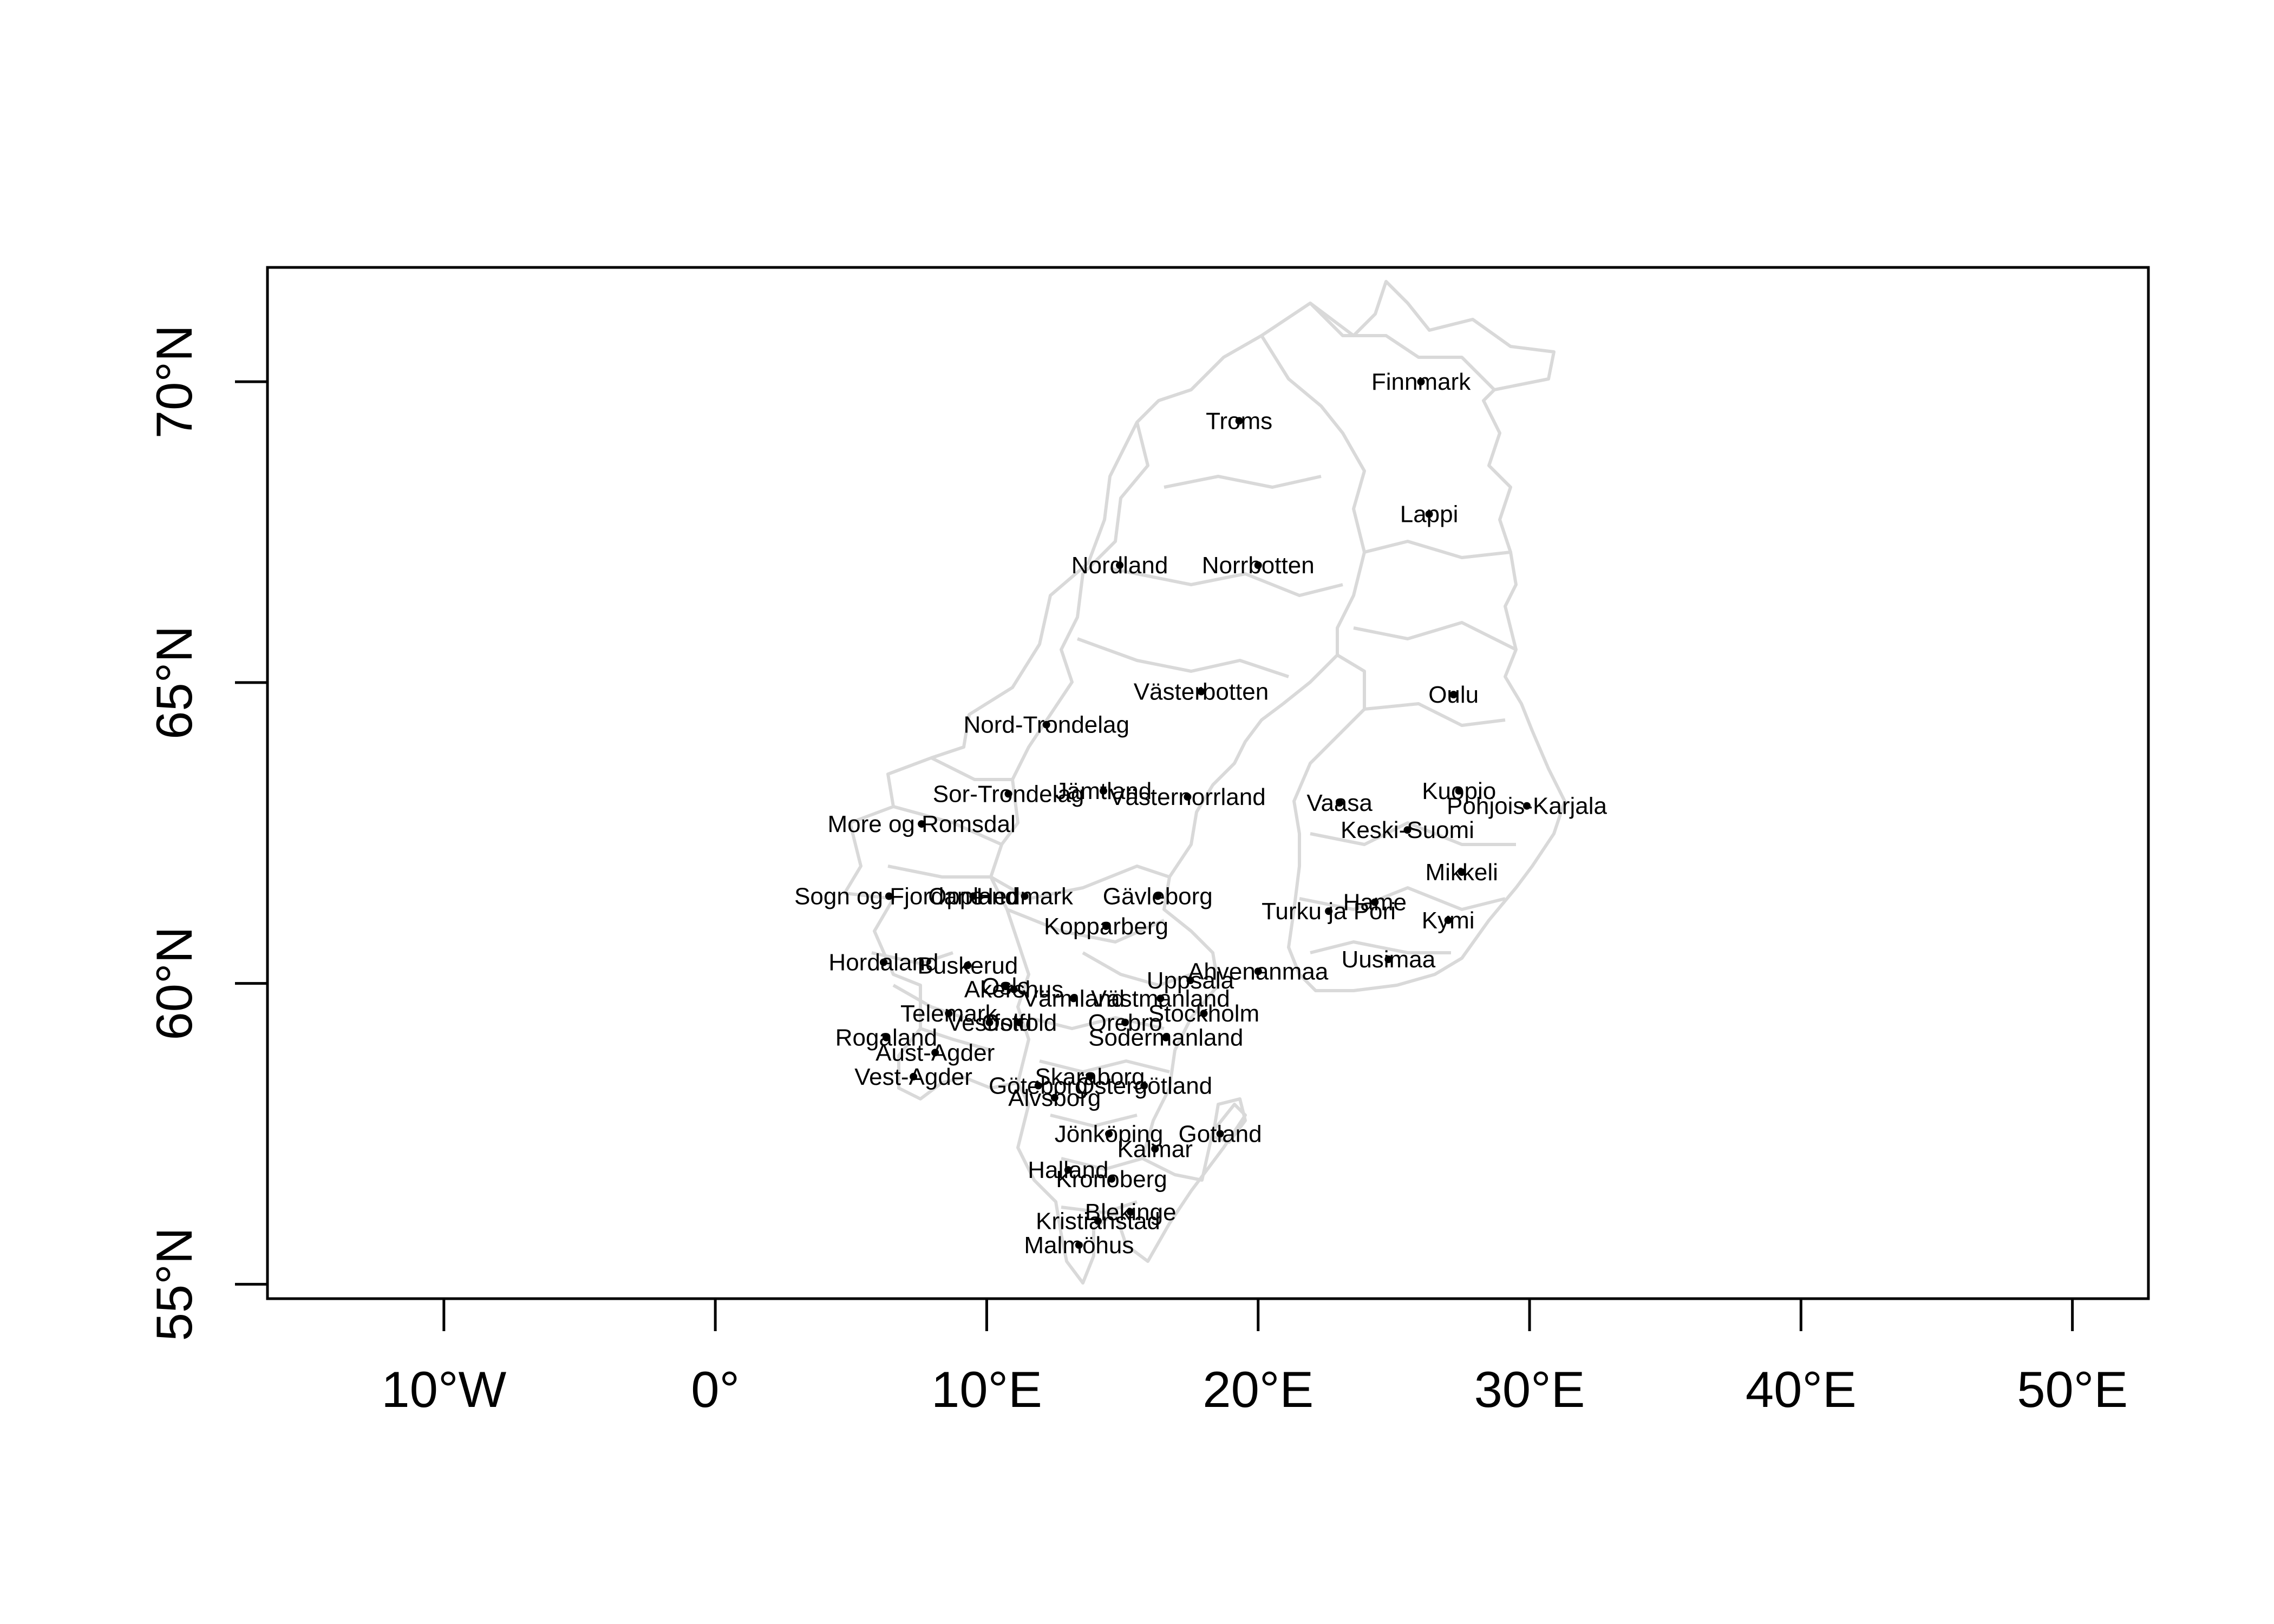 This screenshot has height=1624, width=2274. I want to click on region-label: Orebro, so click(1125, 1023).